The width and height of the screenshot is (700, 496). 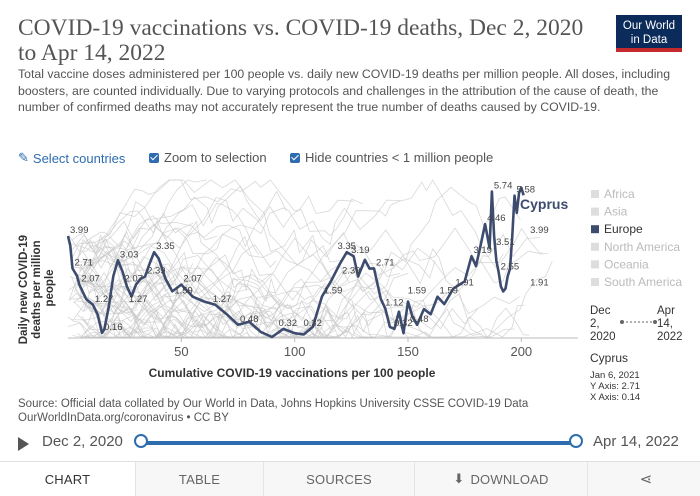 I want to click on play-icon, so click(x=23, y=444).